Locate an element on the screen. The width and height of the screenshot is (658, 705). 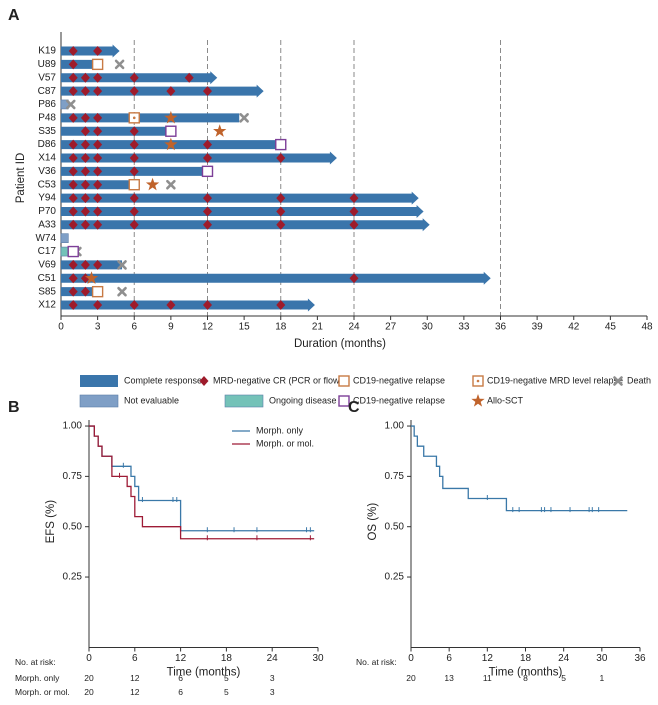
x-tick-label: 27 is located at coordinates (391, 327).